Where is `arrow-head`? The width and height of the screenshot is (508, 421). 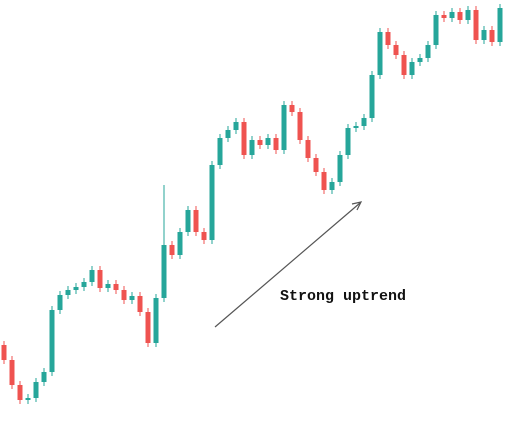 arrow-head is located at coordinates (357, 206).